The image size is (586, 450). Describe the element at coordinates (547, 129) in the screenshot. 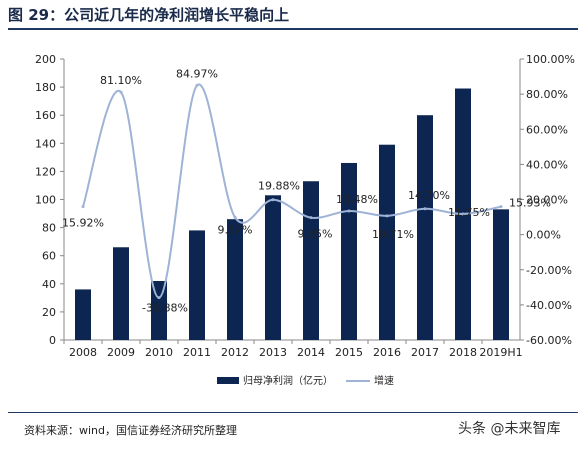

I see `right-tick-label: 60.00%` at that location.